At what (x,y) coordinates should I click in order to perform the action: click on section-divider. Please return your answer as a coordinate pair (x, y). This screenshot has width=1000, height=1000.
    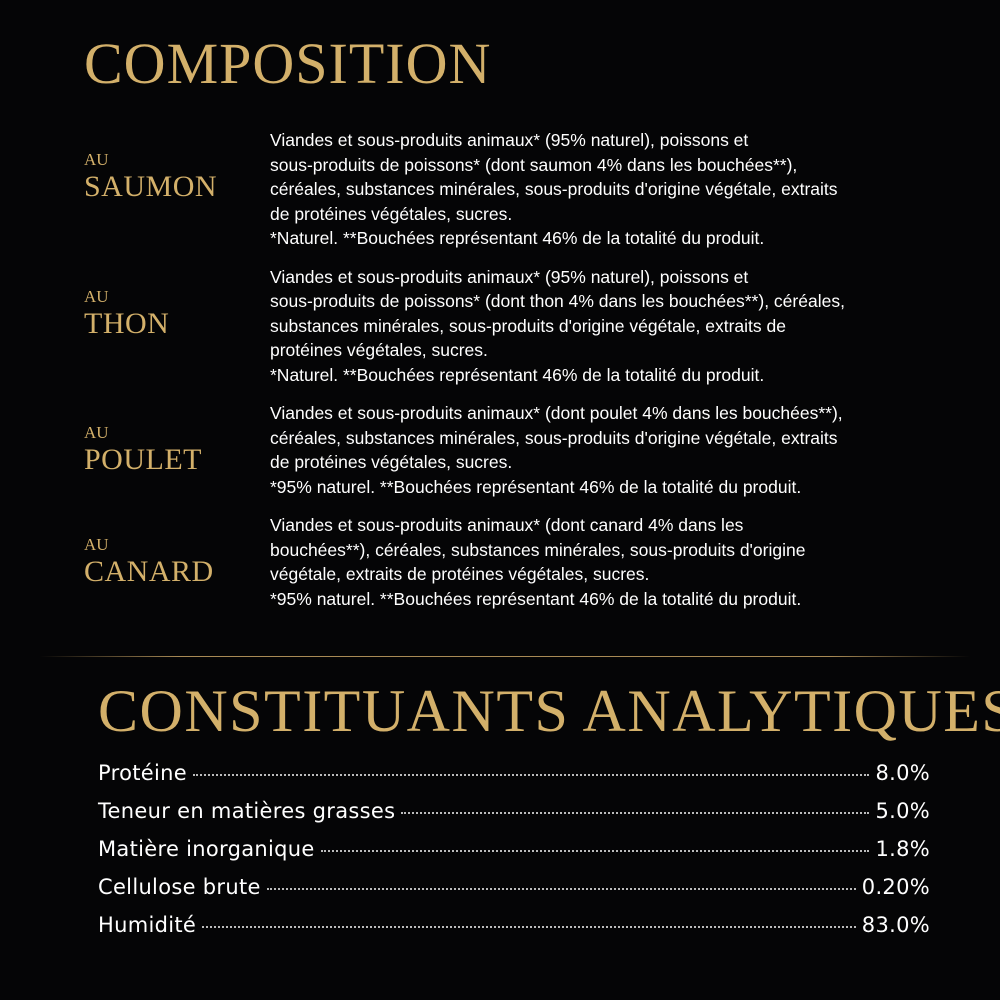
    Looking at the image, I should click on (505, 656).